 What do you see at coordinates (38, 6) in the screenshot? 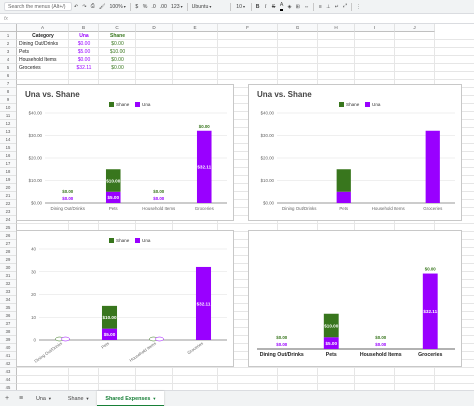
I see `menu-search-input: Search the menus (Alt+/)` at bounding box center [38, 6].